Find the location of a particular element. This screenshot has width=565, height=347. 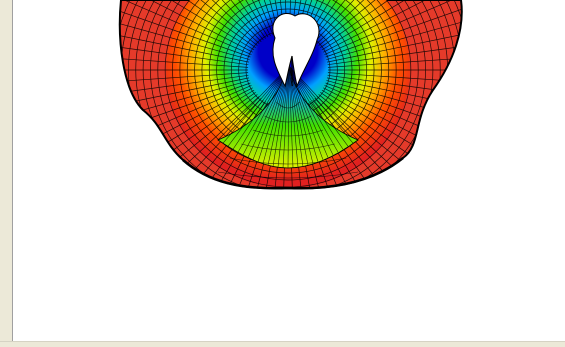

window-bottom-frame is located at coordinates (282, 344).